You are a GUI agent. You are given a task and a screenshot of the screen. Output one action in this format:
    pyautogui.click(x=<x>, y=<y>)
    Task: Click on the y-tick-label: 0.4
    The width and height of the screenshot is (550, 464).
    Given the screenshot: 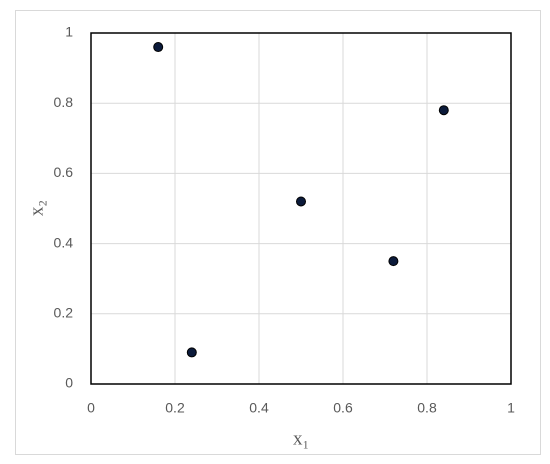 What is the action you would take?
    pyautogui.click(x=64, y=242)
    